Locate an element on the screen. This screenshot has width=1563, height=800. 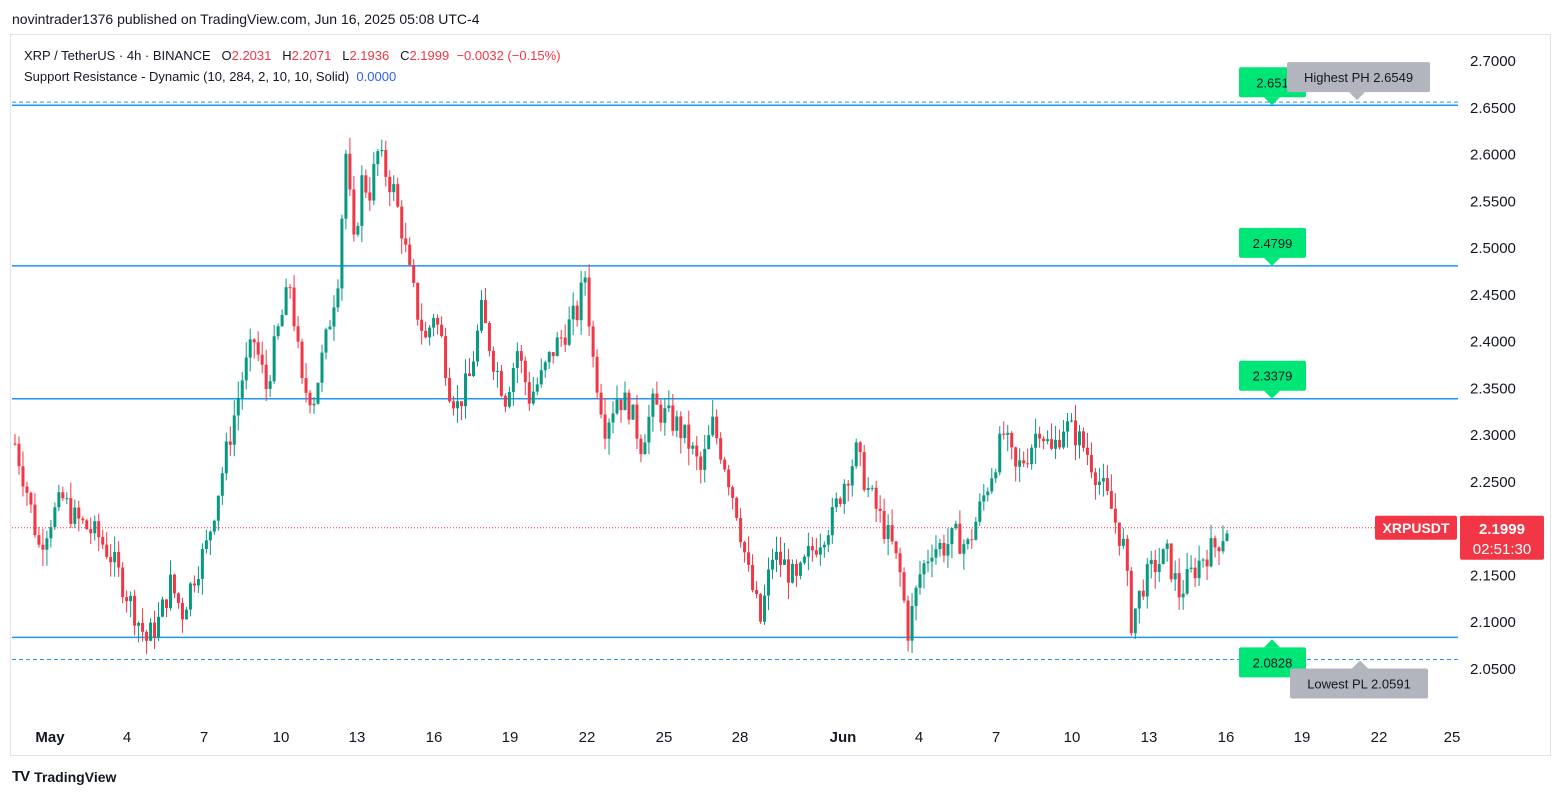
pivot-badge-text: Highest PH 2.6549 is located at coordinates (1358, 77).